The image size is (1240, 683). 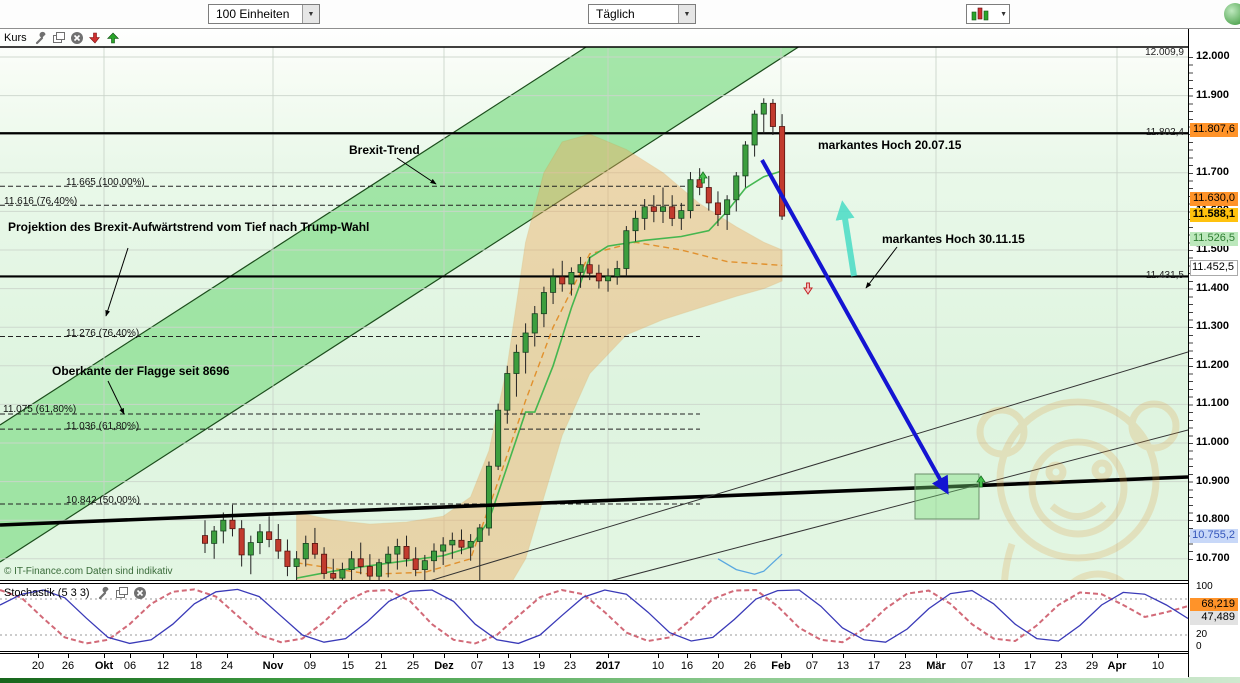 What do you see at coordinates (1213, 364) in the screenshot?
I see `price-axis-label: 11.200` at bounding box center [1213, 364].